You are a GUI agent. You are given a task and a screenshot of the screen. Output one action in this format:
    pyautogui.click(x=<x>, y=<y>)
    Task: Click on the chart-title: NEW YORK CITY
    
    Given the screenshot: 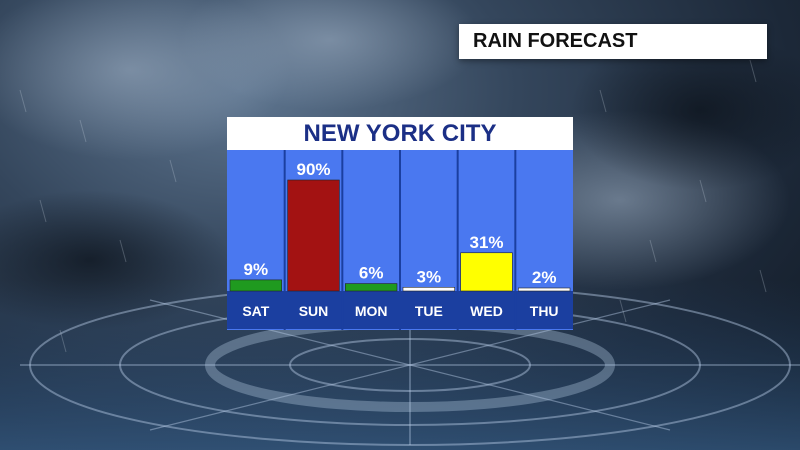 What is the action you would take?
    pyautogui.click(x=400, y=133)
    